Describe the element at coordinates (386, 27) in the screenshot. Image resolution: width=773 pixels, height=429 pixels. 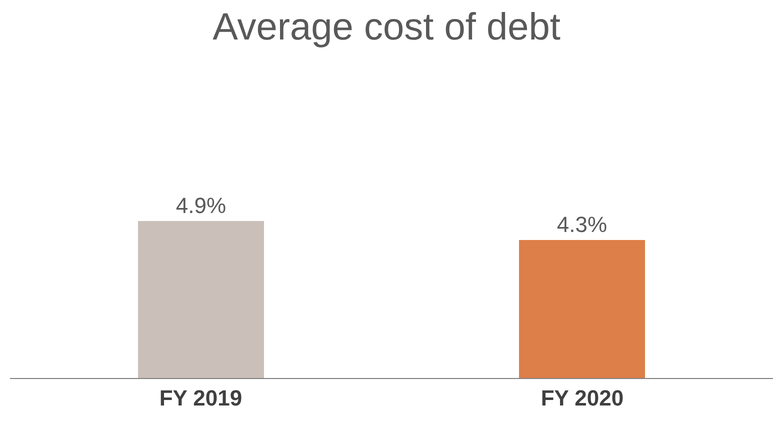
I see `chart-title: Average cost of debt` at that location.